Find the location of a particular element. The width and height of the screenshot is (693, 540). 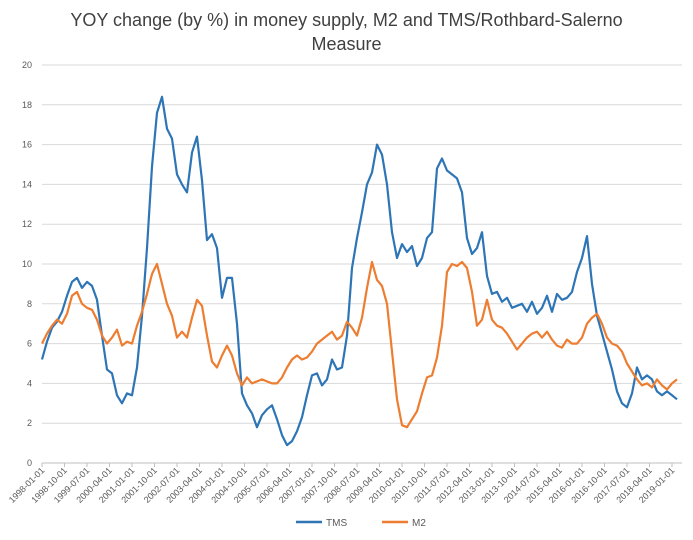

legend-label-m2: M2 is located at coordinates (419, 523).